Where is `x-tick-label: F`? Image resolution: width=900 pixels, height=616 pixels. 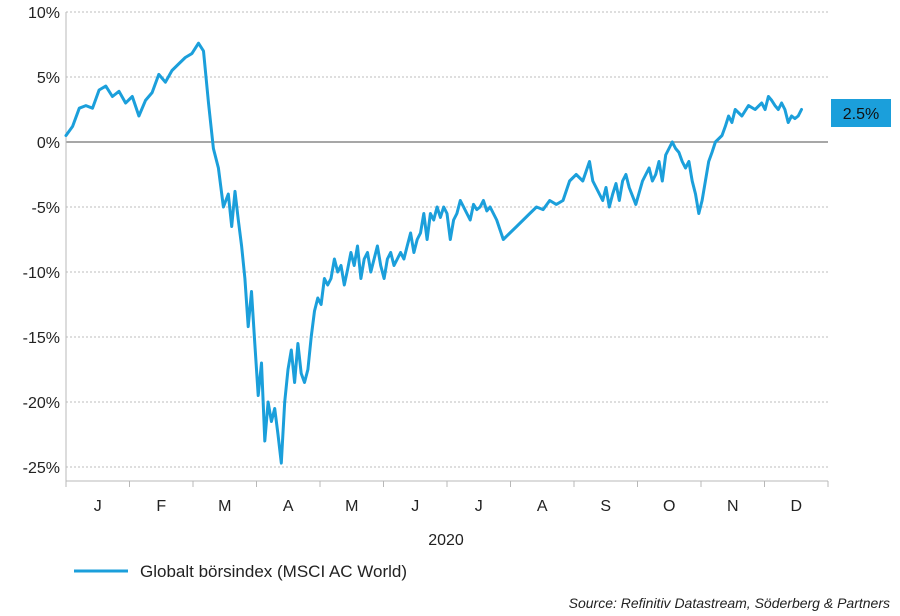
x-tick-label: F is located at coordinates (161, 506).